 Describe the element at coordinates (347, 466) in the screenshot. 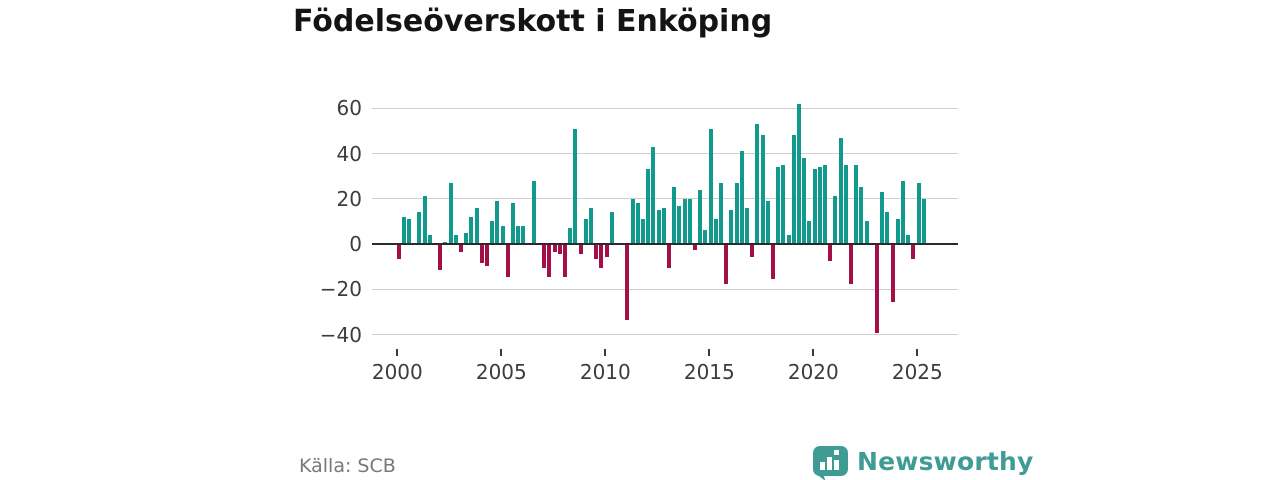

I see `source-note: Källa: SCB` at that location.